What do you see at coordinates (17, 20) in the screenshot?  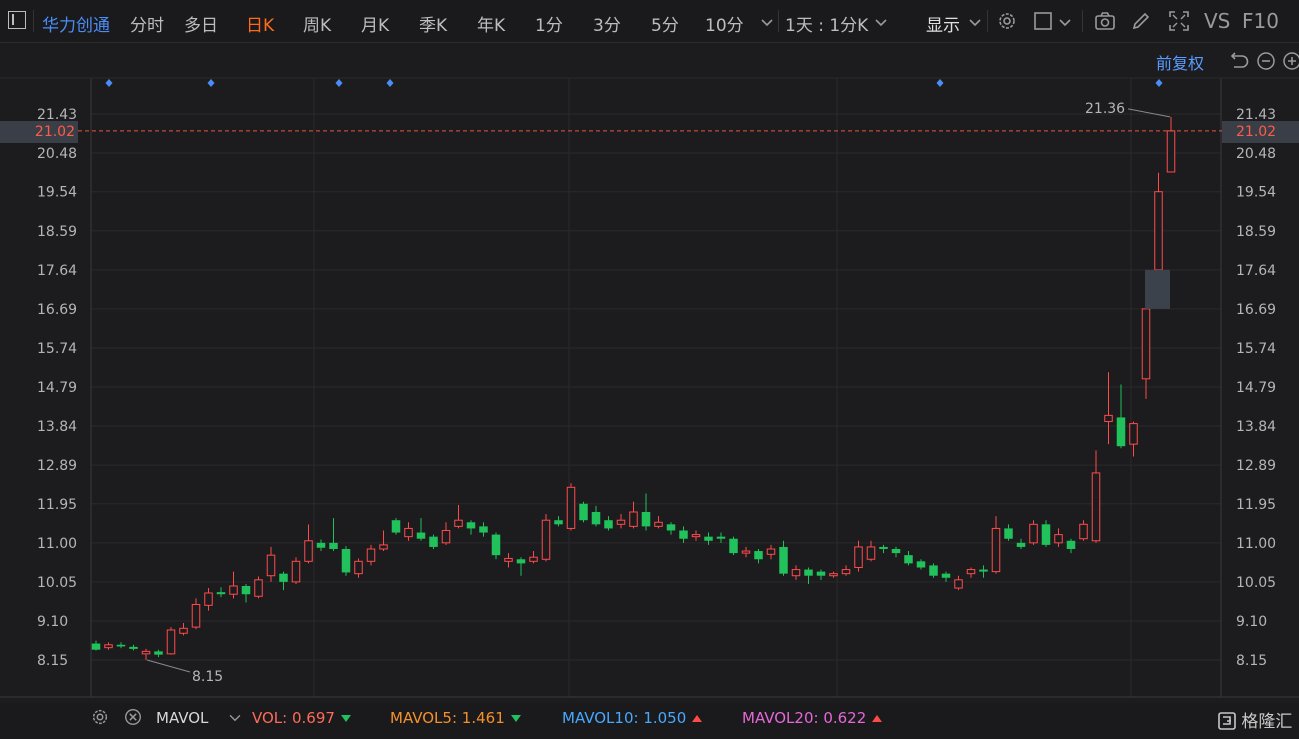 I see `sidebar-toggle-icon` at bounding box center [17, 20].